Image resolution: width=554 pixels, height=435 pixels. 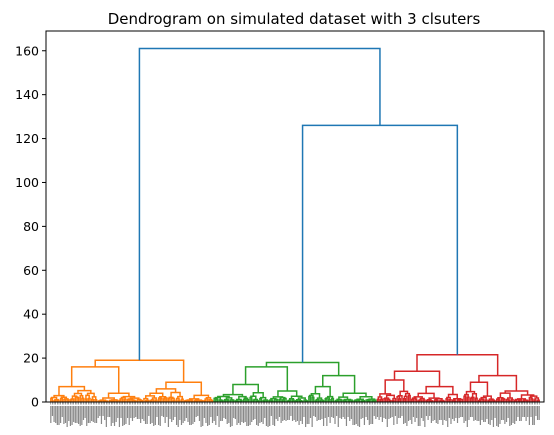 What do you see at coordinates (30, 226) in the screenshot?
I see `y-axis: 0 20 40 60 80 100 120 140 160` at bounding box center [30, 226].